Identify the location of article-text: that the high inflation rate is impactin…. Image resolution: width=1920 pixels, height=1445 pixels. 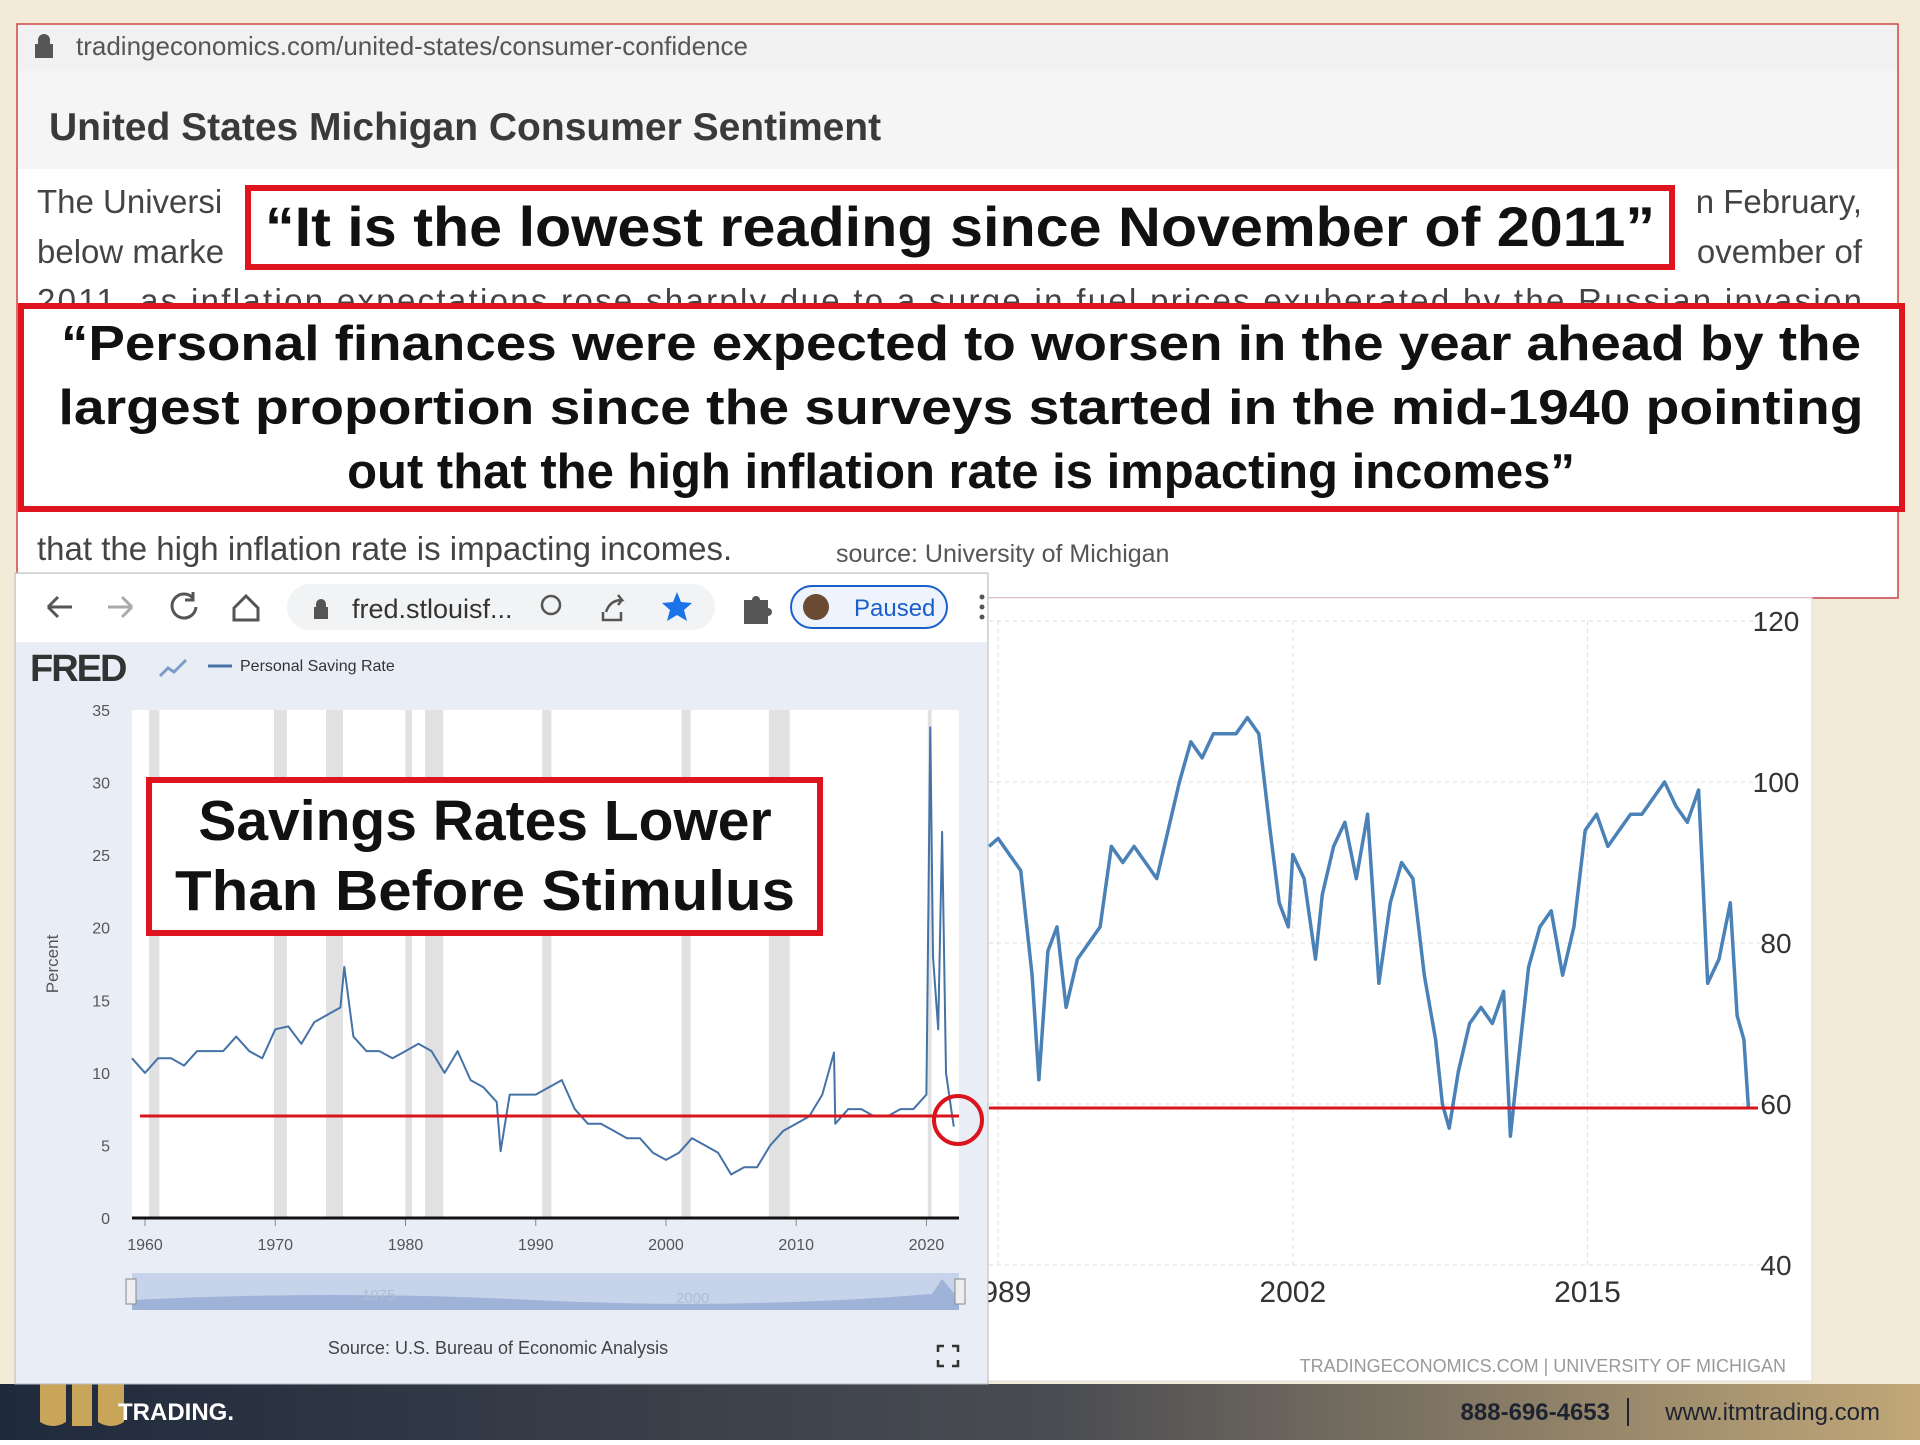
(384, 548).